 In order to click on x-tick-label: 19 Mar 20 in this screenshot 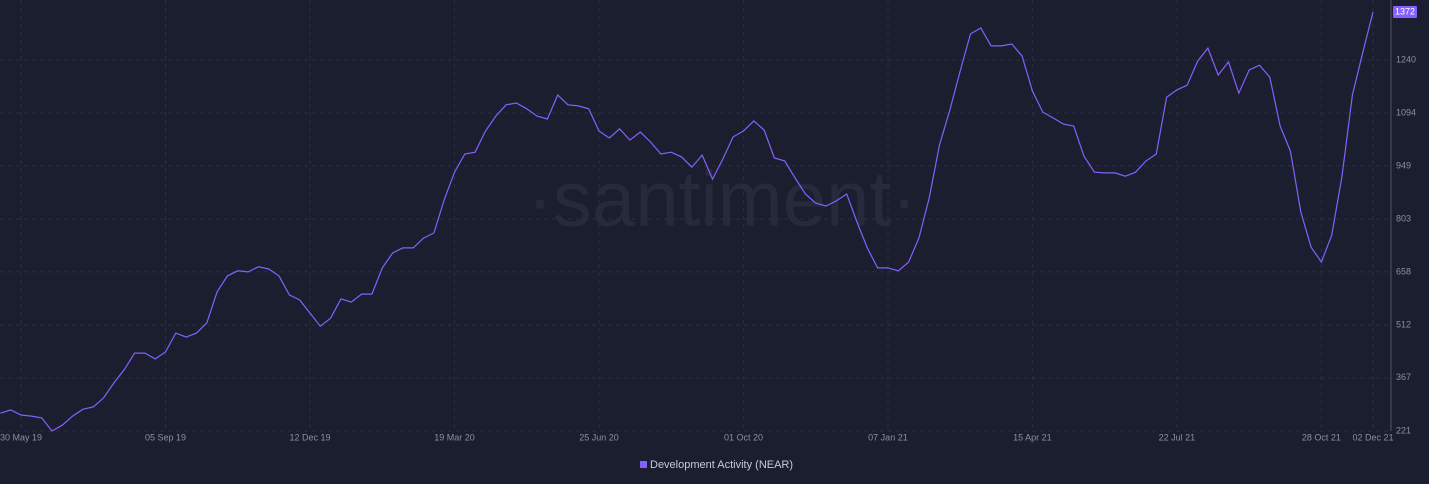, I will do `click(454, 437)`.